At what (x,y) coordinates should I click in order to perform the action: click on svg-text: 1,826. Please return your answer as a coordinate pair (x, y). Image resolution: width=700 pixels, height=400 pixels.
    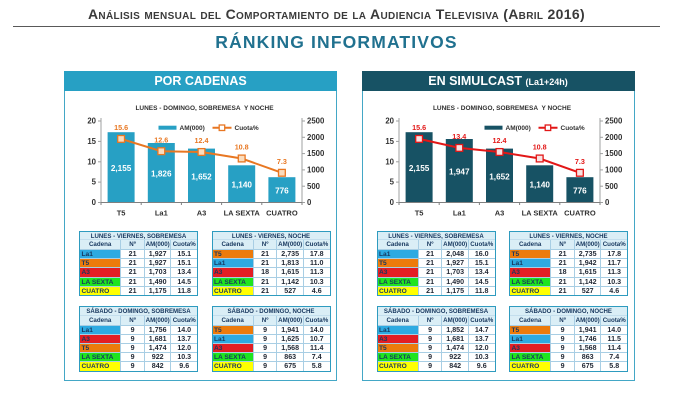
    Looking at the image, I should click on (161, 174).